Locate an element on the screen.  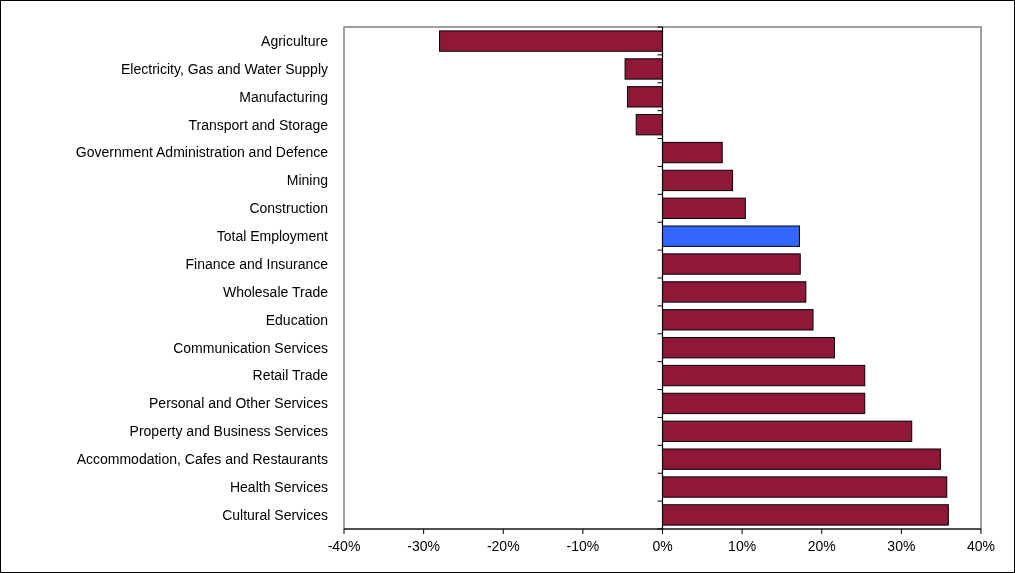
x-tick-label: -30% is located at coordinates (423, 546).